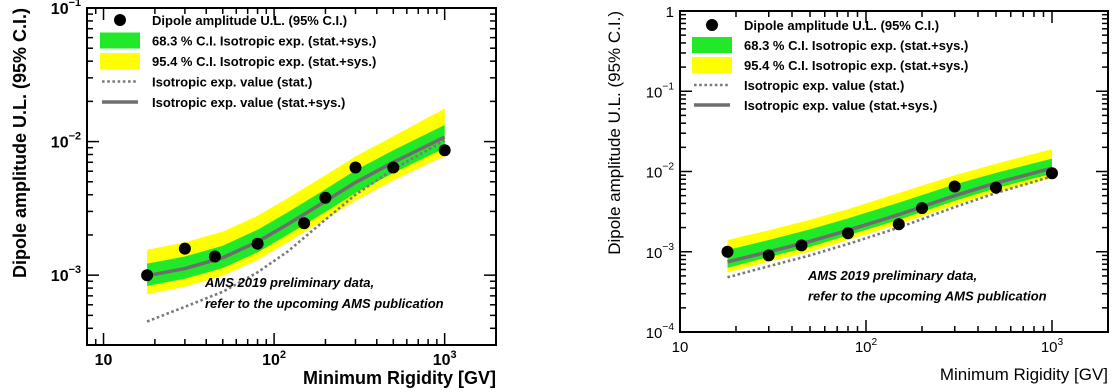  I want to click on y-tick-label: 1, so click(670, 12).